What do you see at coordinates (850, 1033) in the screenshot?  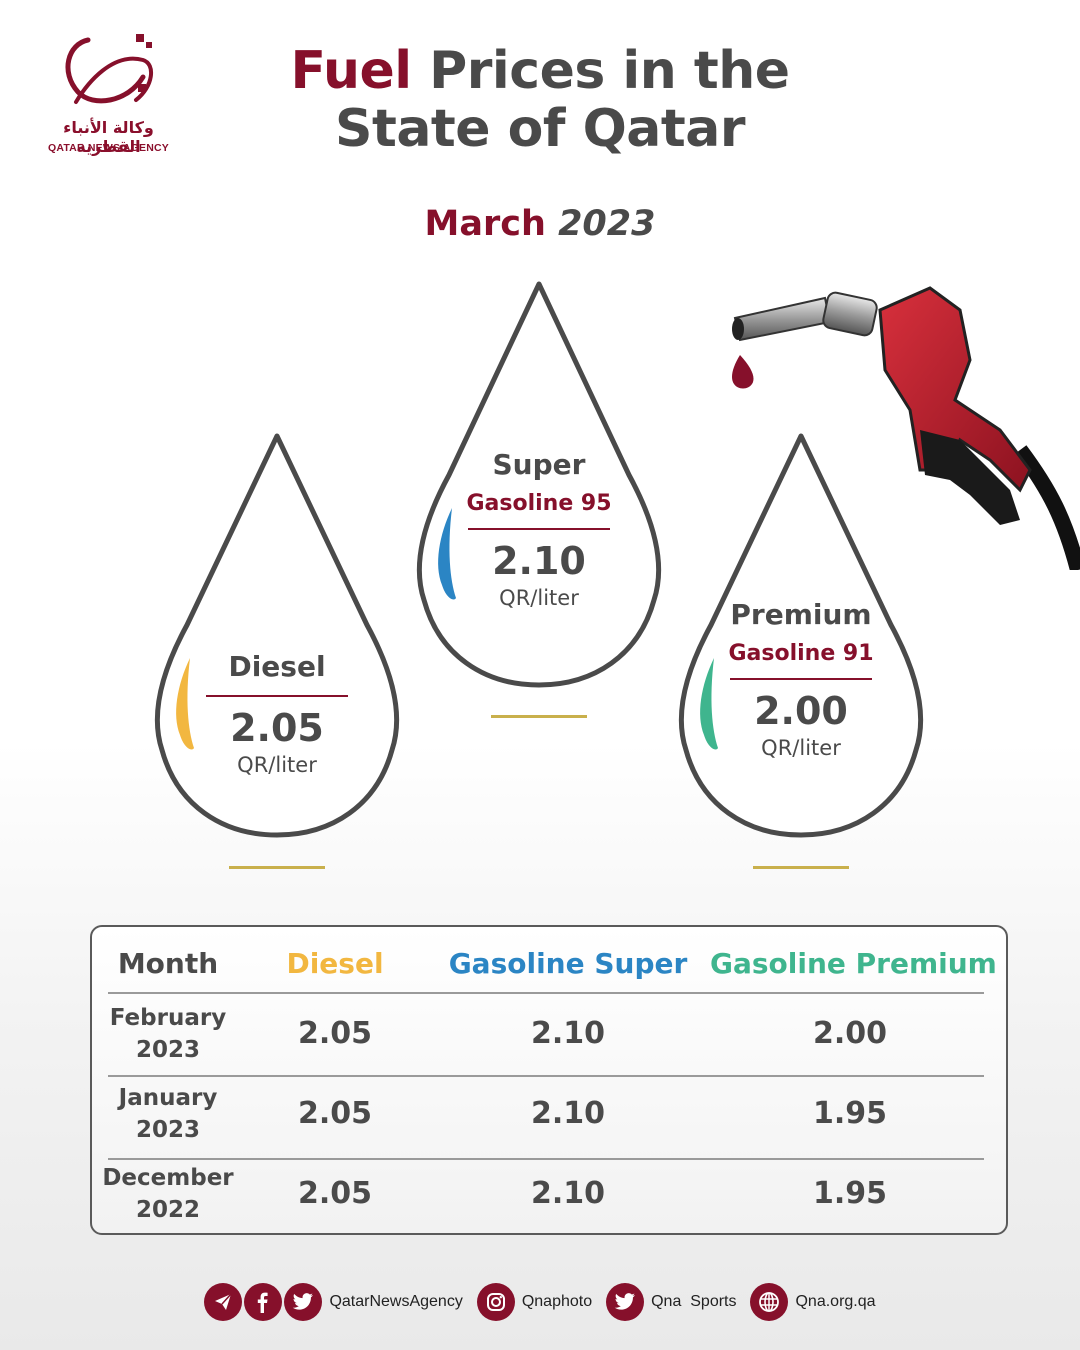 I see `cell-premium: 2.00` at bounding box center [850, 1033].